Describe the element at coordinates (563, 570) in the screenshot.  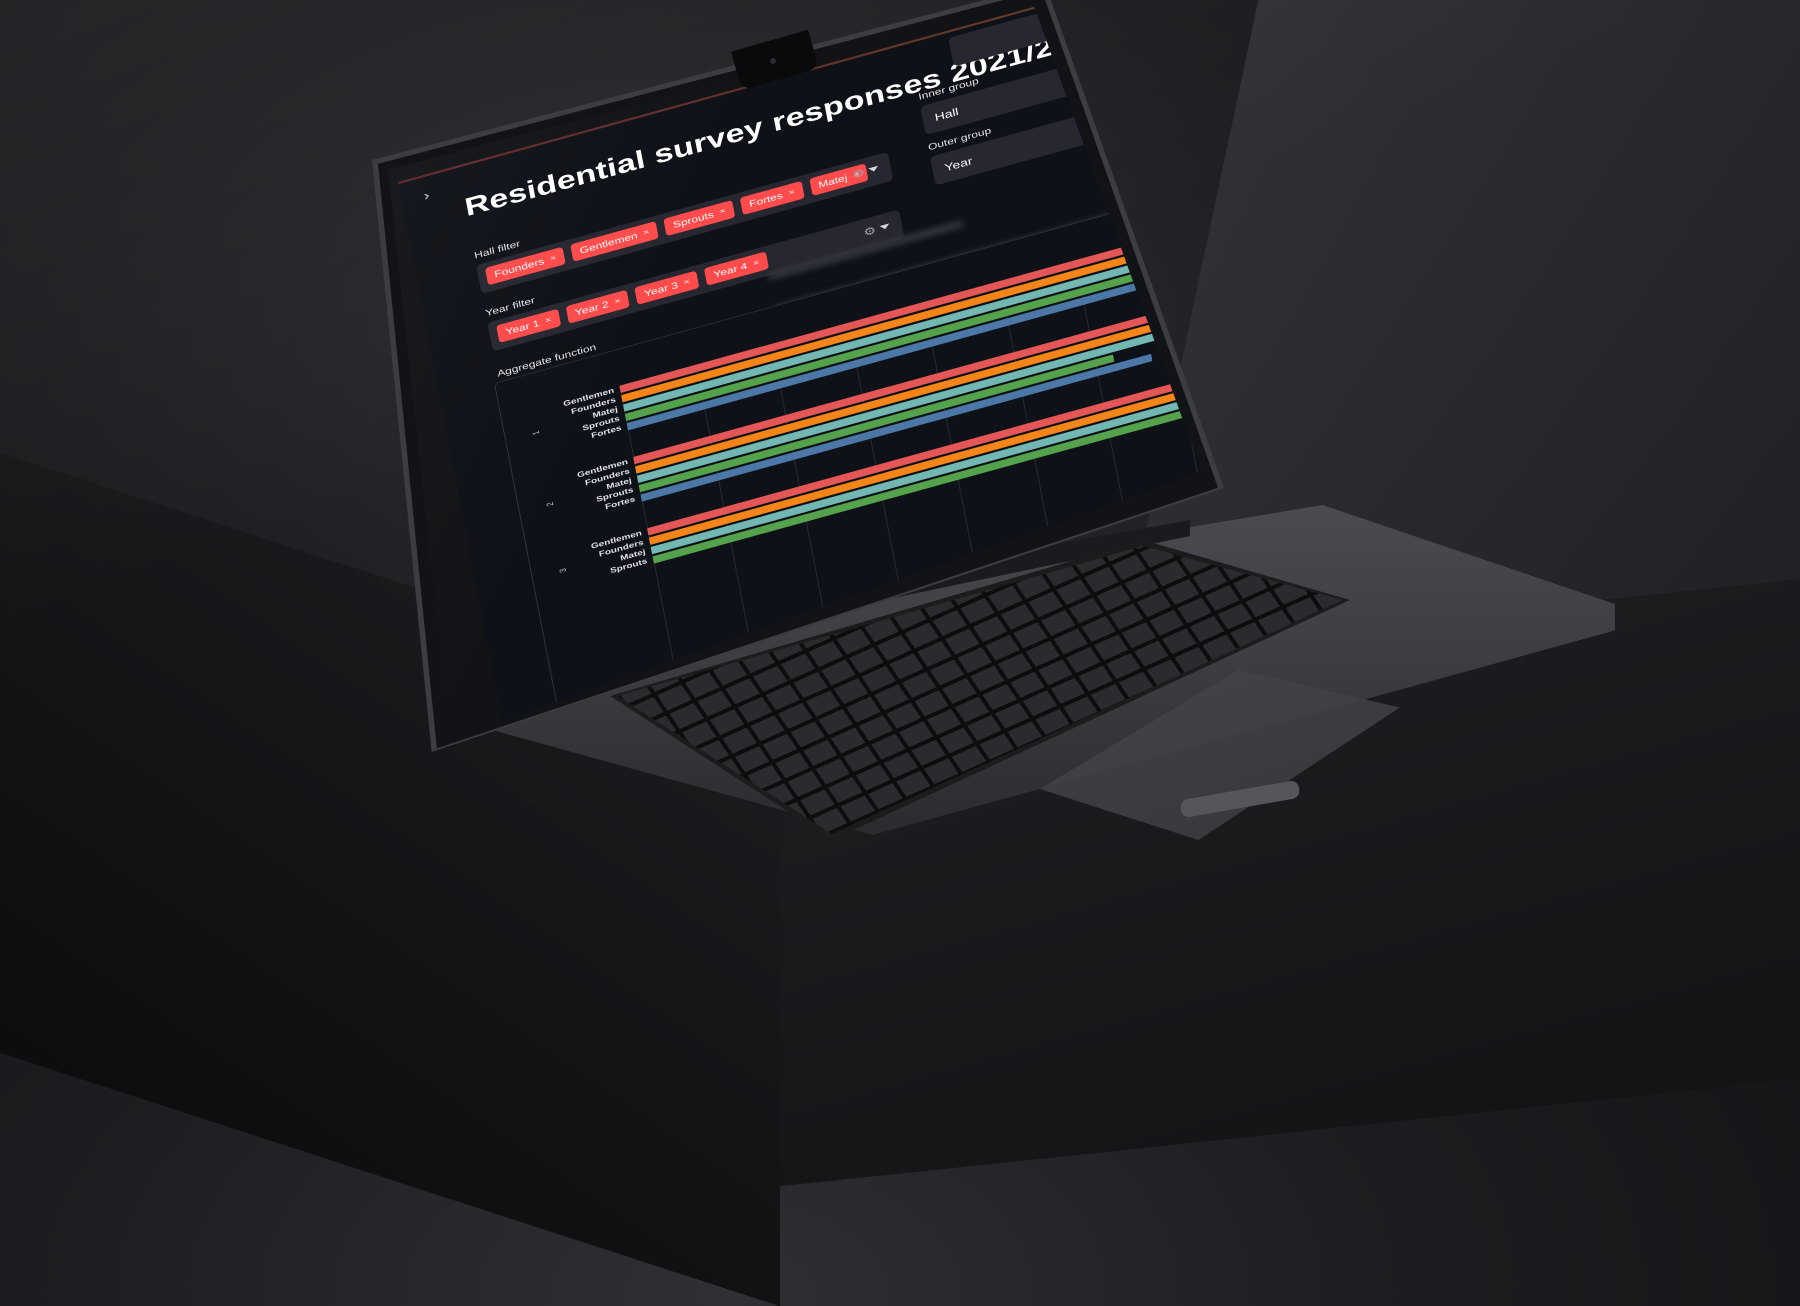
I see `group-label: 3` at that location.